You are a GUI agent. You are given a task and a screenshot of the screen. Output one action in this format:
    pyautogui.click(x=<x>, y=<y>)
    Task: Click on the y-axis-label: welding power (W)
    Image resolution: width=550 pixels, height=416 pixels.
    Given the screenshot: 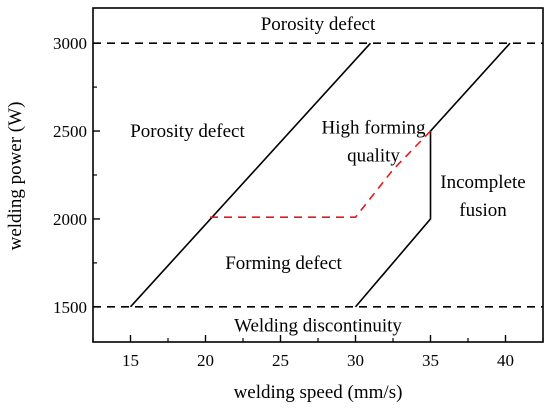 What is the action you would take?
    pyautogui.click(x=15, y=176)
    